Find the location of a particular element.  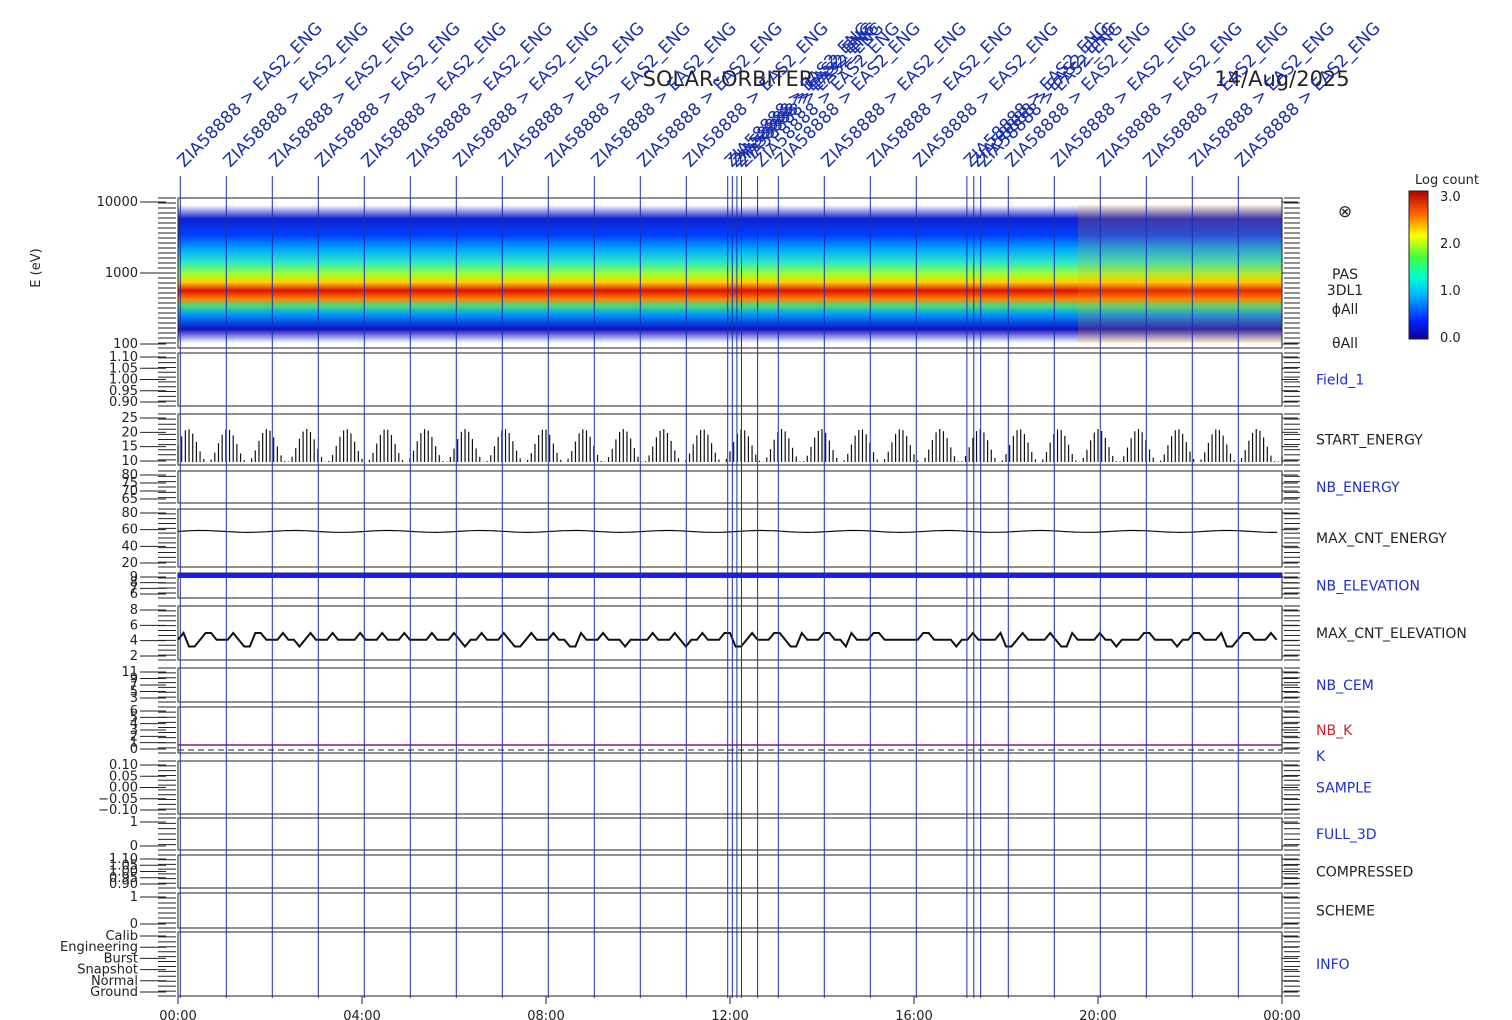

panel-scheme: 1 0 SCHEME is located at coordinates (752, 911).